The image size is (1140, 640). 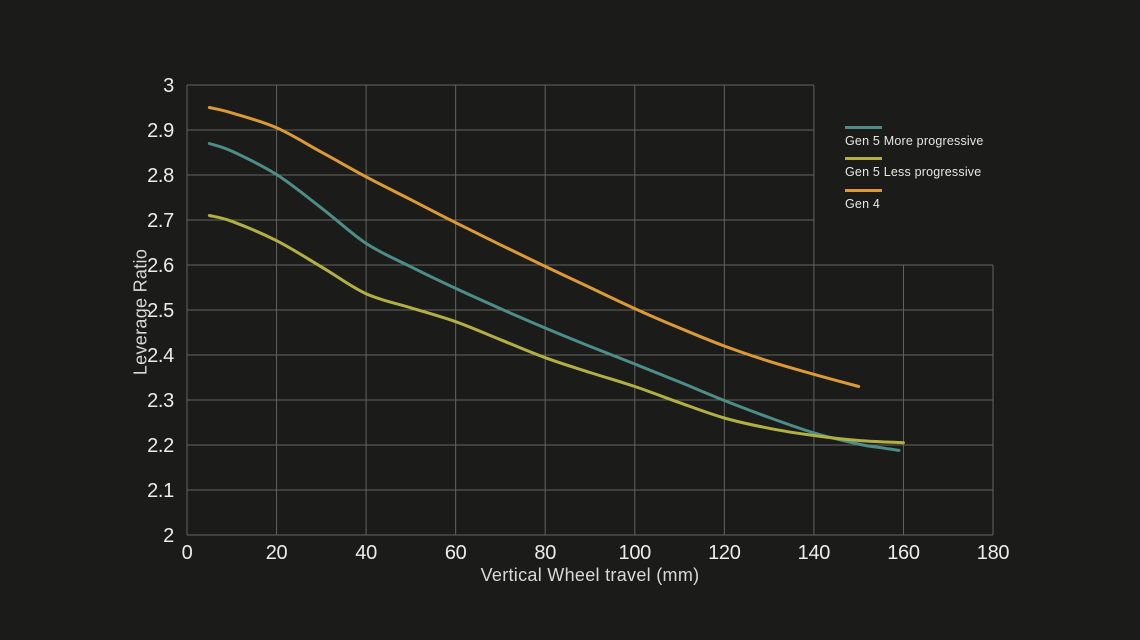 What do you see at coordinates (366, 553) in the screenshot?
I see `x-tick-label: 40` at bounding box center [366, 553].